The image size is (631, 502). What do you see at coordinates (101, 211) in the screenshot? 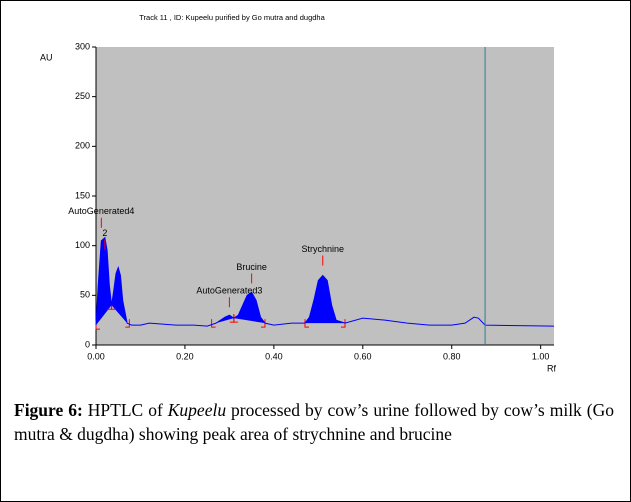
I see `peak-label: AutoGenerated4` at bounding box center [101, 211].